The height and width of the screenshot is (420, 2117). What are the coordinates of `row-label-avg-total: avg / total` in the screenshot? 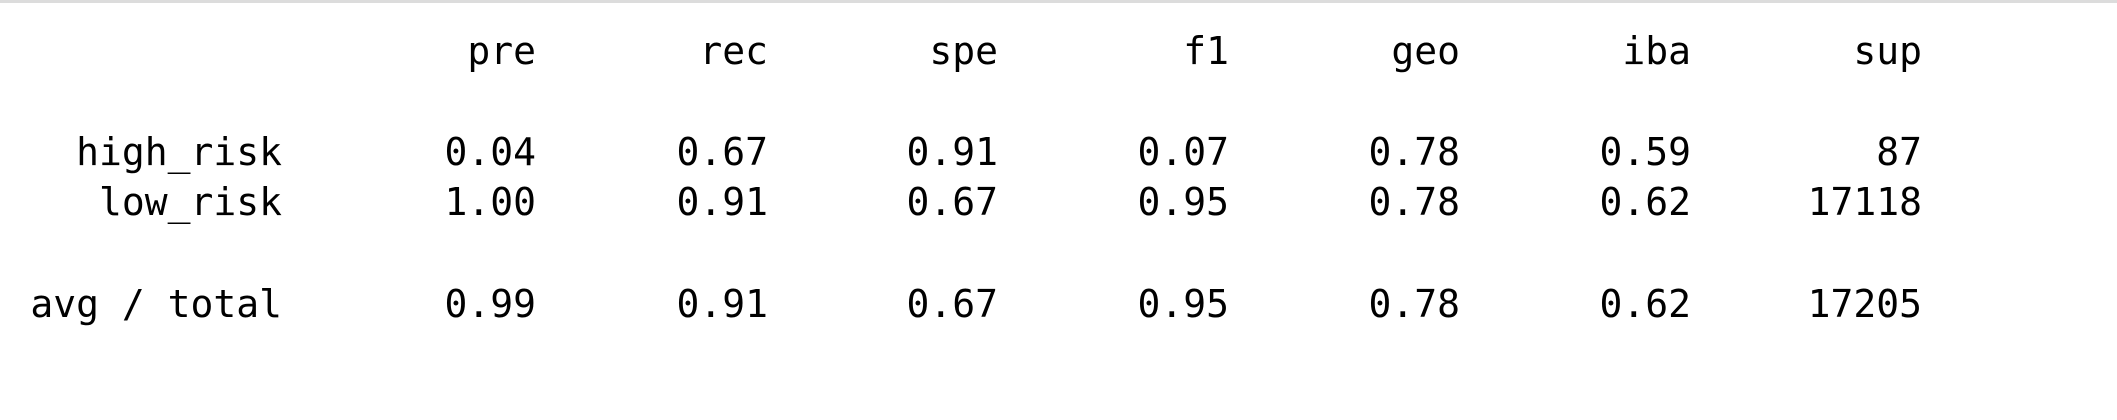 It's located at (156, 304).